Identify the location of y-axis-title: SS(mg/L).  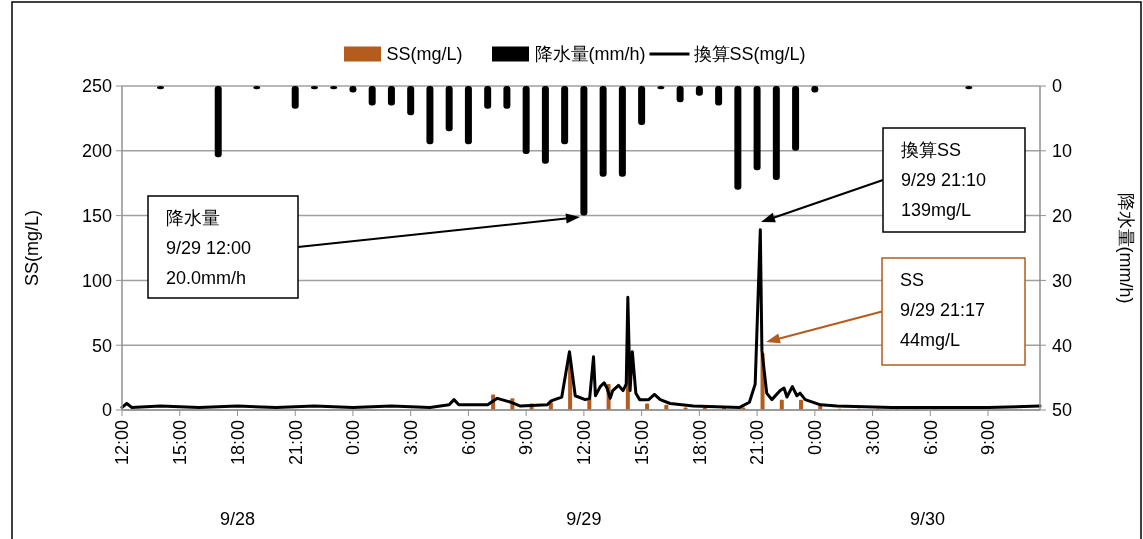
(32, 248).